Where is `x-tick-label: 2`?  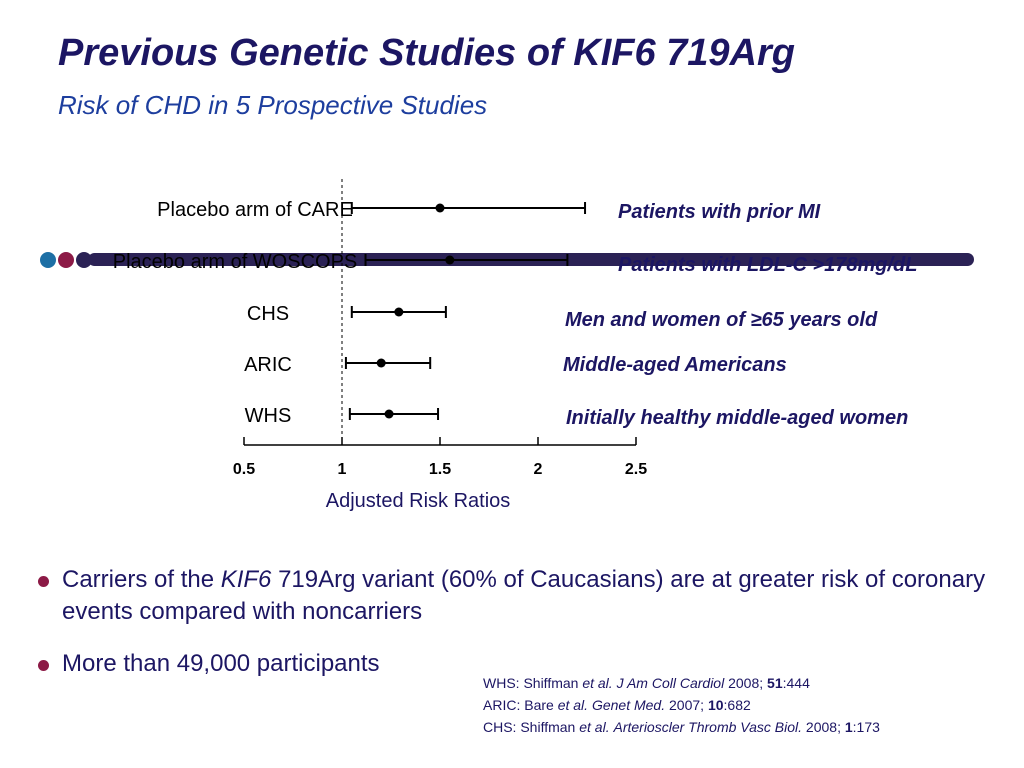 x-tick-label: 2 is located at coordinates (538, 469).